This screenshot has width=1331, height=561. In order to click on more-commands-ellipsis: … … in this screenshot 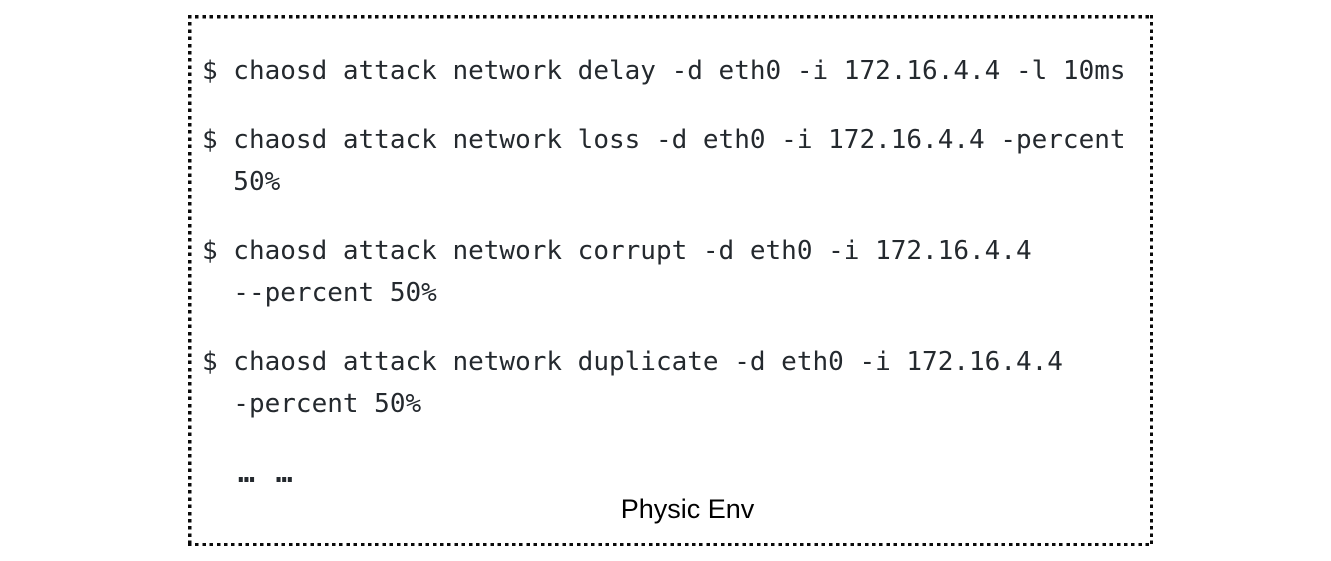, I will do `click(265, 472)`.